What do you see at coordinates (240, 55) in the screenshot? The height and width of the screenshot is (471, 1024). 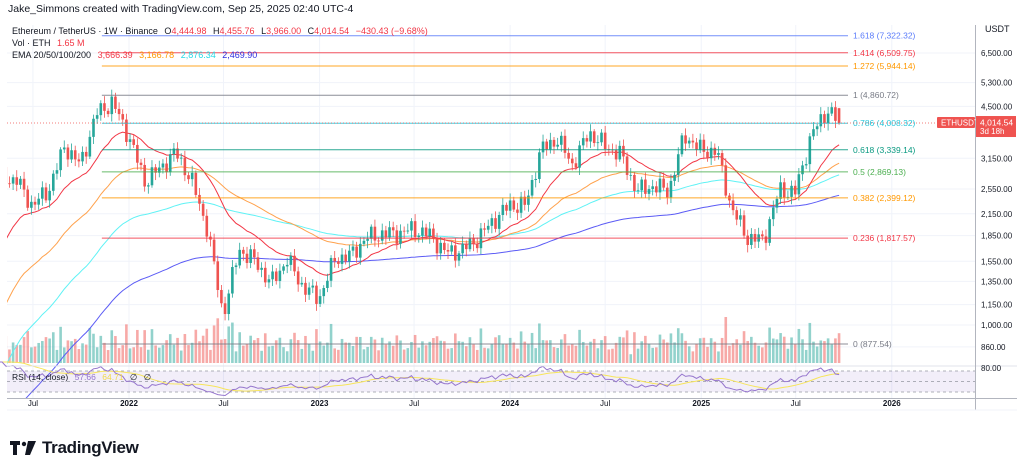 I see `ema200-value: 2,469.90` at bounding box center [240, 55].